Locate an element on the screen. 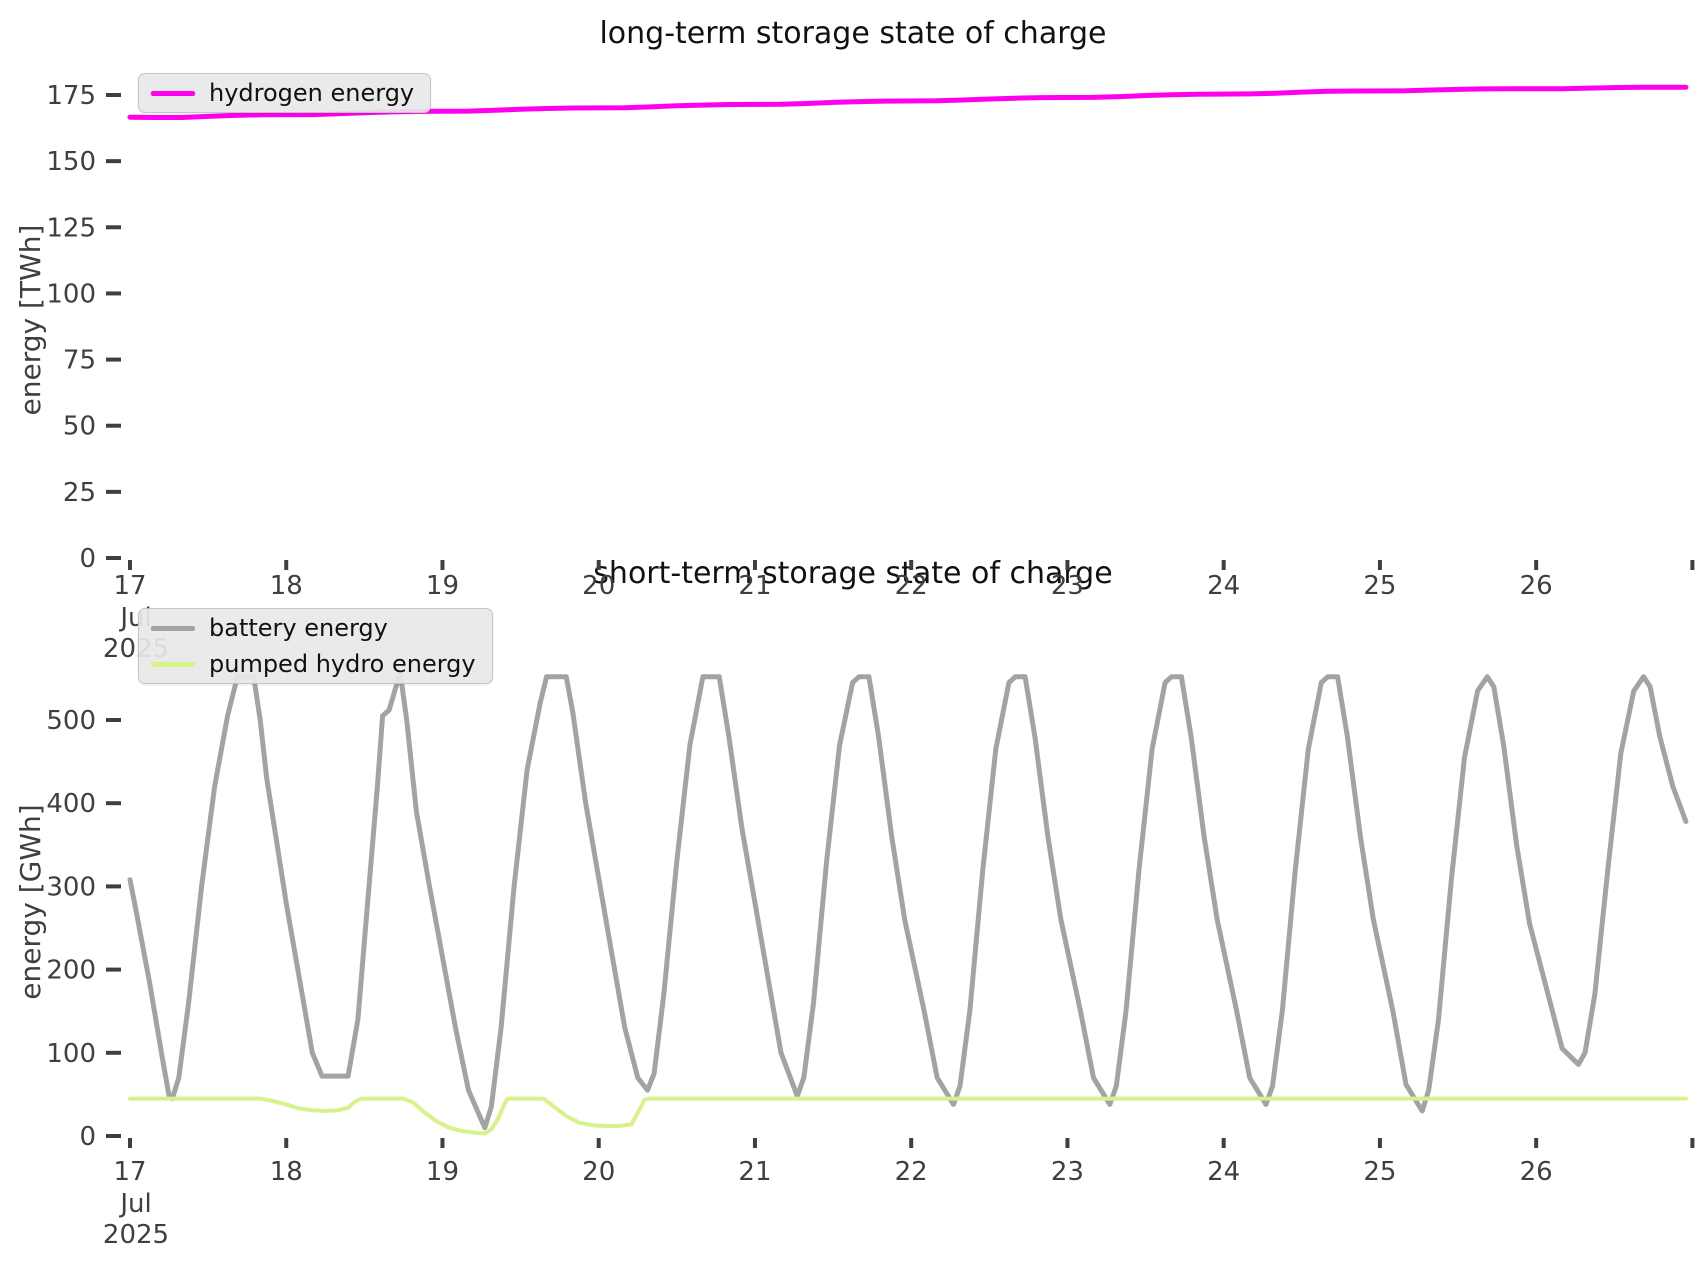 The width and height of the screenshot is (1706, 1277). pumped-hydro-energy-line is located at coordinates (908, 1116).